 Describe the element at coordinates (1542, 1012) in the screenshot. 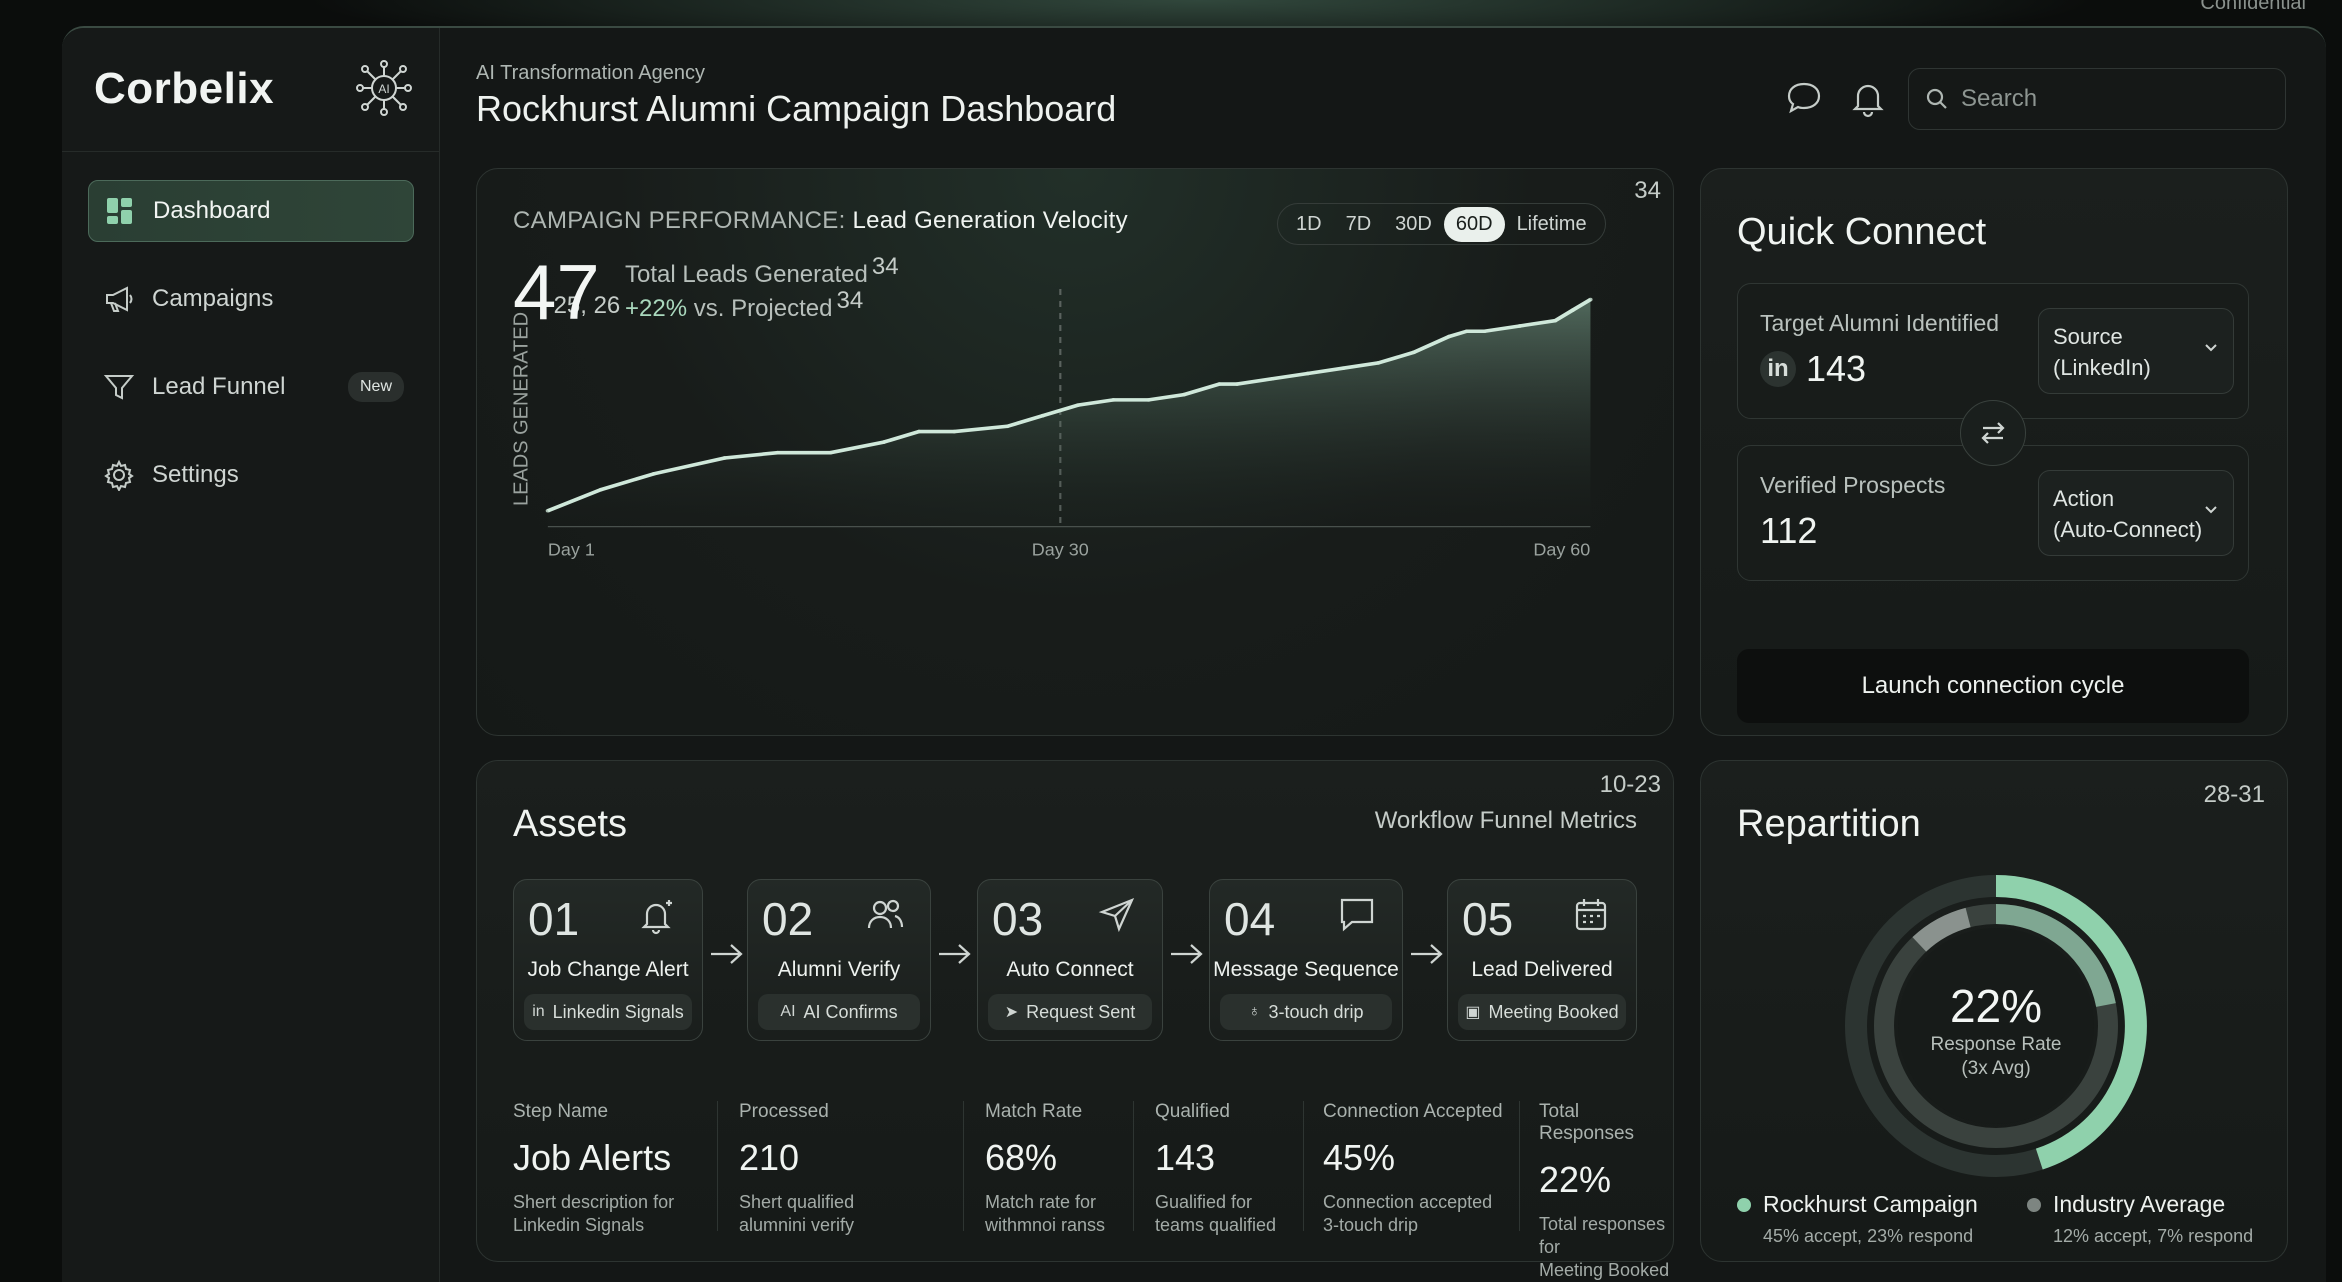

I see `step-tag: ▣ Meeting Booked` at that location.